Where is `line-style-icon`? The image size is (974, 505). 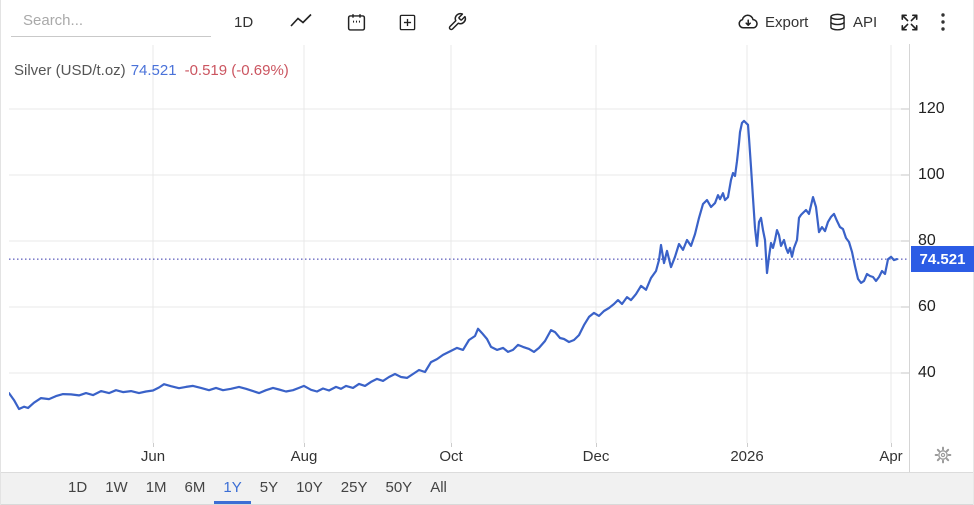
line-style-icon is located at coordinates (301, 22).